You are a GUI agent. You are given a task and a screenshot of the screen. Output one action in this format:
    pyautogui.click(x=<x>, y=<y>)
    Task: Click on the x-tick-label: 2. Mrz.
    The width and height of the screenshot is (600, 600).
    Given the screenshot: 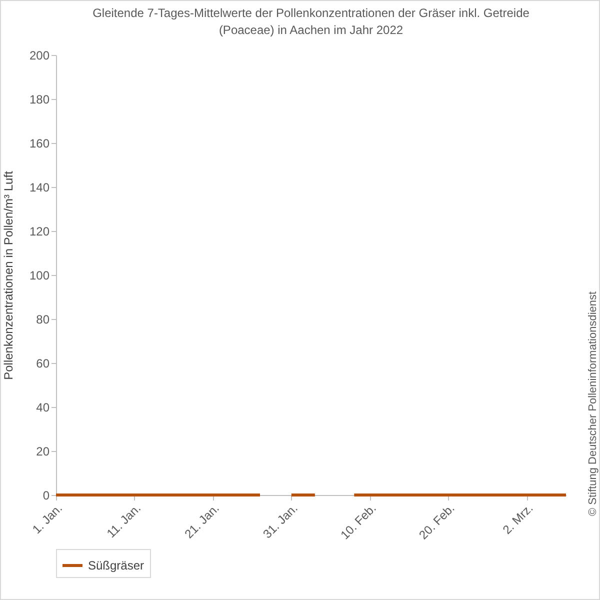 What is the action you would take?
    pyautogui.click(x=518, y=519)
    